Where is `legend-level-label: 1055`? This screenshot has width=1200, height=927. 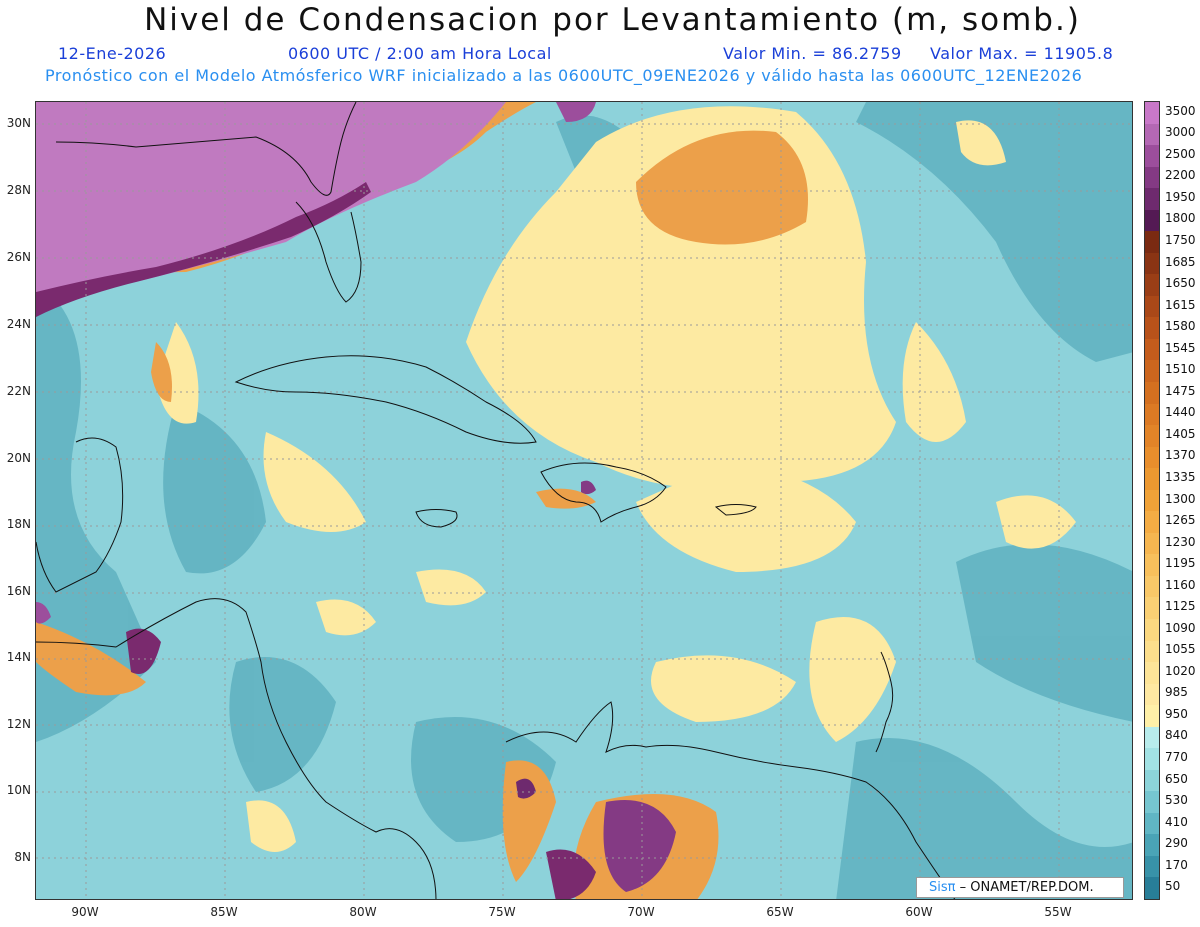
legend-level-label: 1055 is located at coordinates (1180, 649).